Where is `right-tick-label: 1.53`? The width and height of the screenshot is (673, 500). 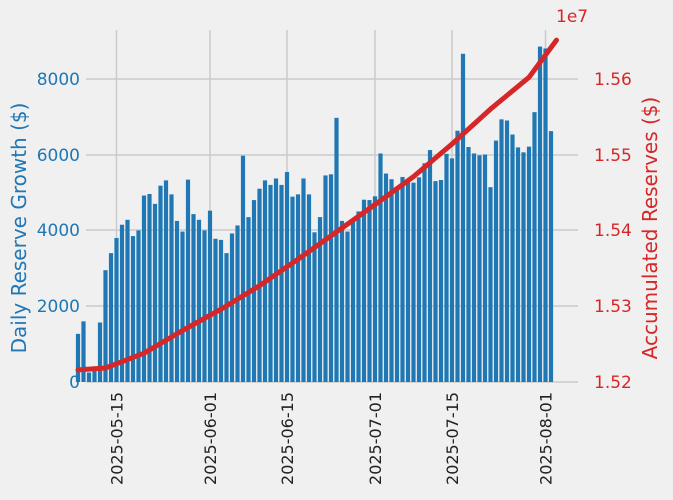
right-tick-label: 1.53 is located at coordinates (613, 307).